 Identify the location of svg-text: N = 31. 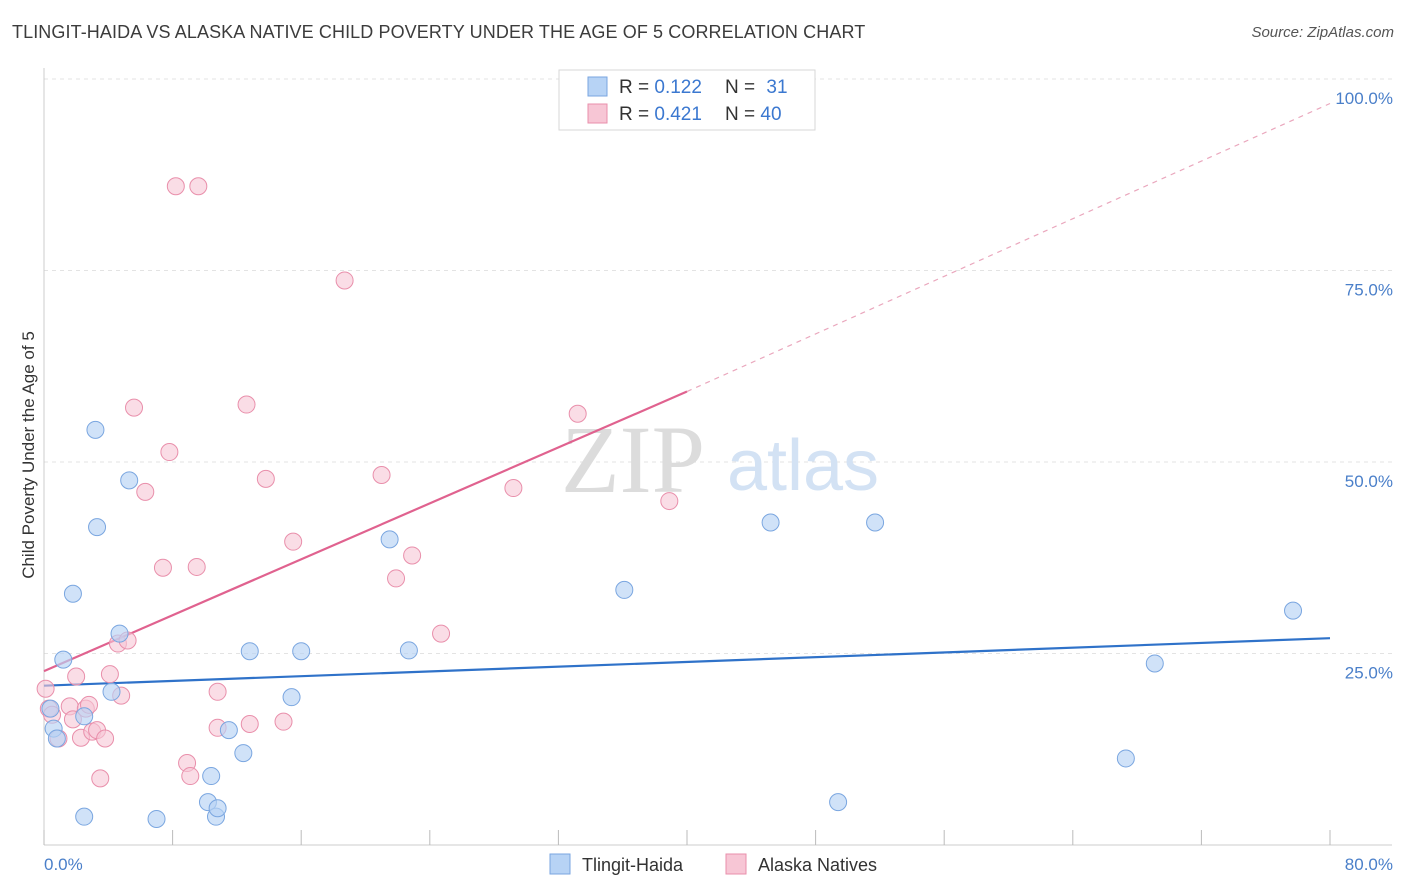
(756, 87).